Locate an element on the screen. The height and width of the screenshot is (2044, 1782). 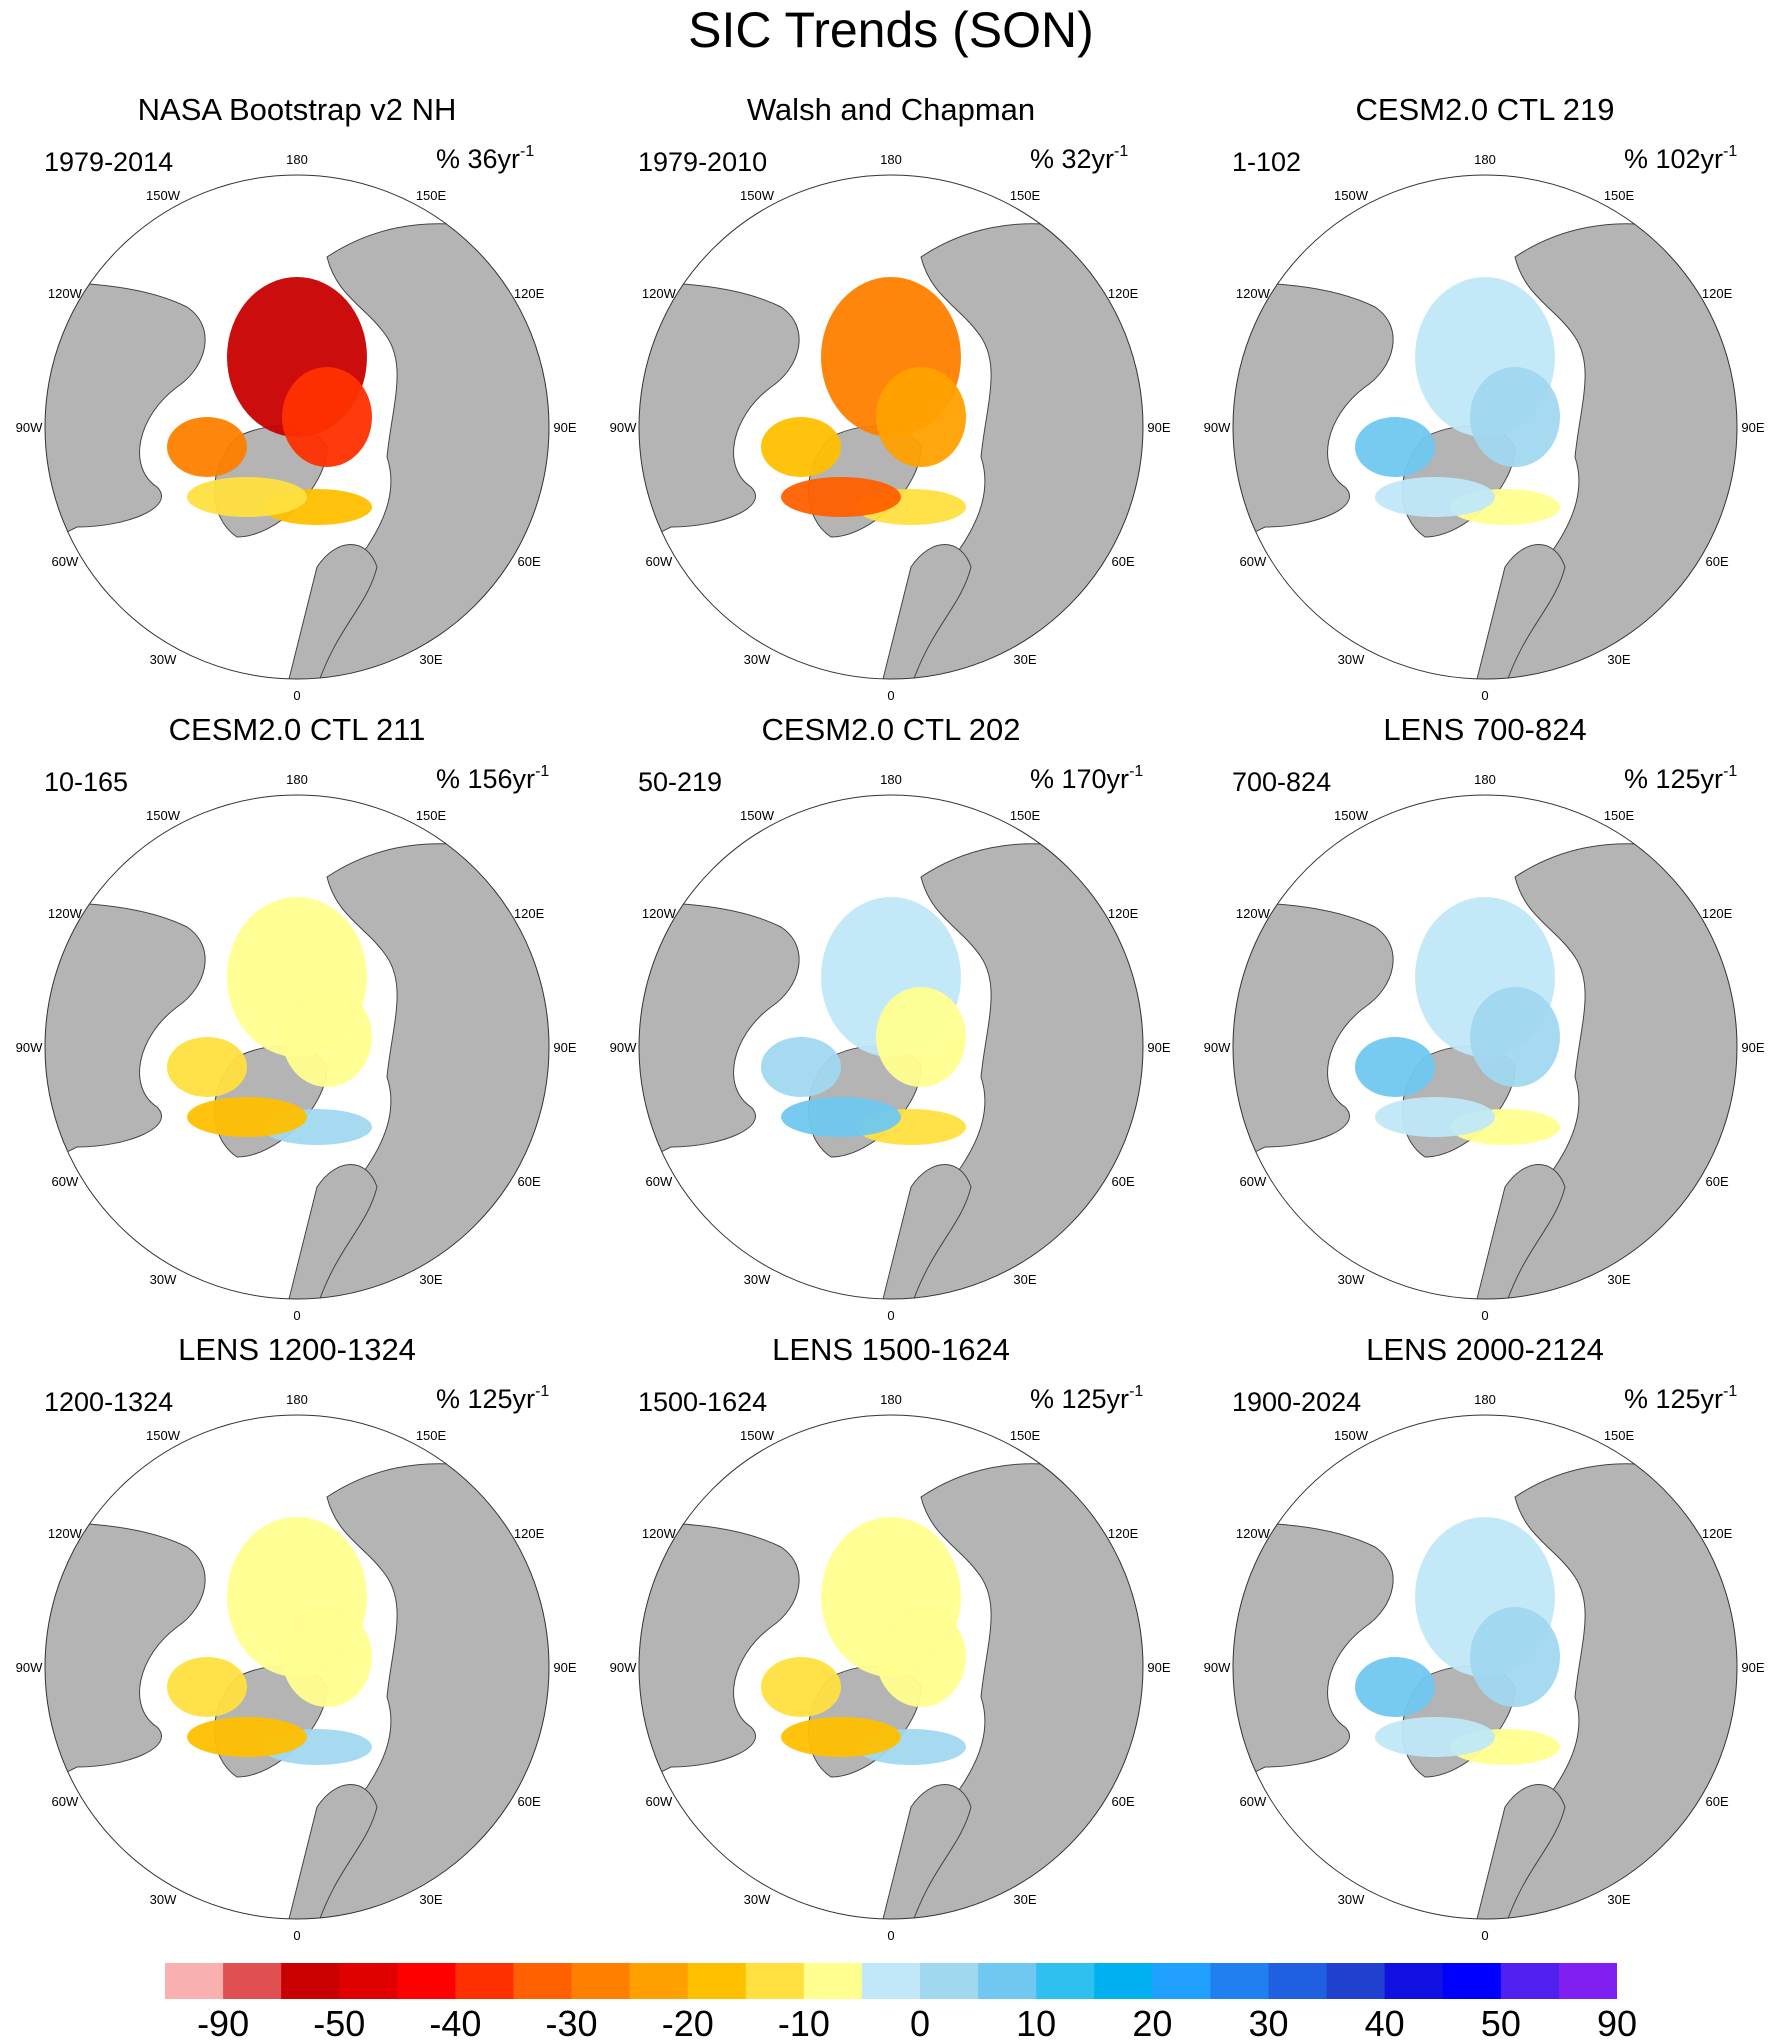
panel-period: 1900-2024 is located at coordinates (1297, 1402).